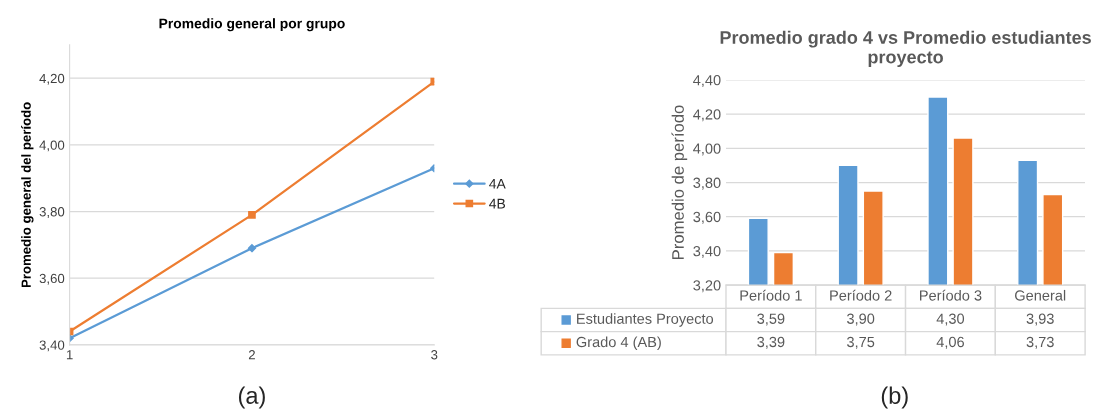  Describe the element at coordinates (69, 355) in the screenshot. I see `x-tick-label: 1` at that location.